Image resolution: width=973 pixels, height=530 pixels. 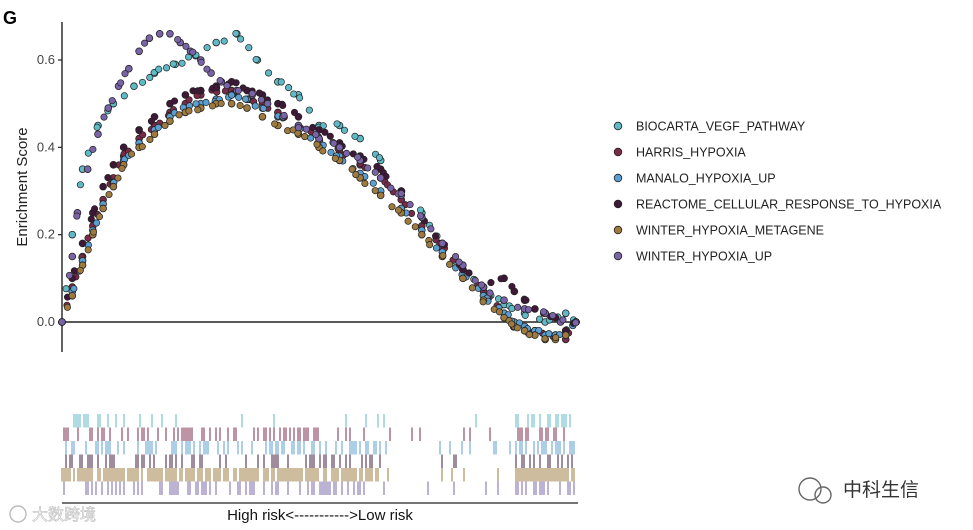 I want to click on y-tick-label: 0.2, so click(x=46, y=234).